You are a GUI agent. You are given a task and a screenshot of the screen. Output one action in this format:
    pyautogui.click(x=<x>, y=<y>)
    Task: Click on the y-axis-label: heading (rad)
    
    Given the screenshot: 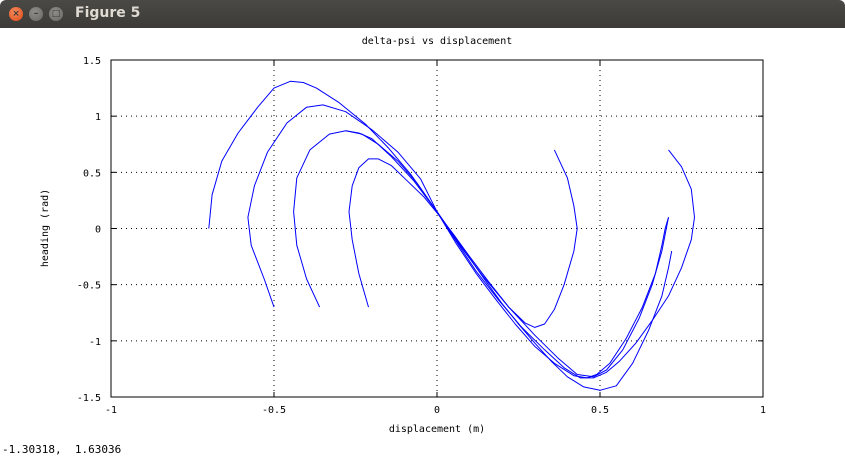 What is the action you would take?
    pyautogui.click(x=45, y=228)
    